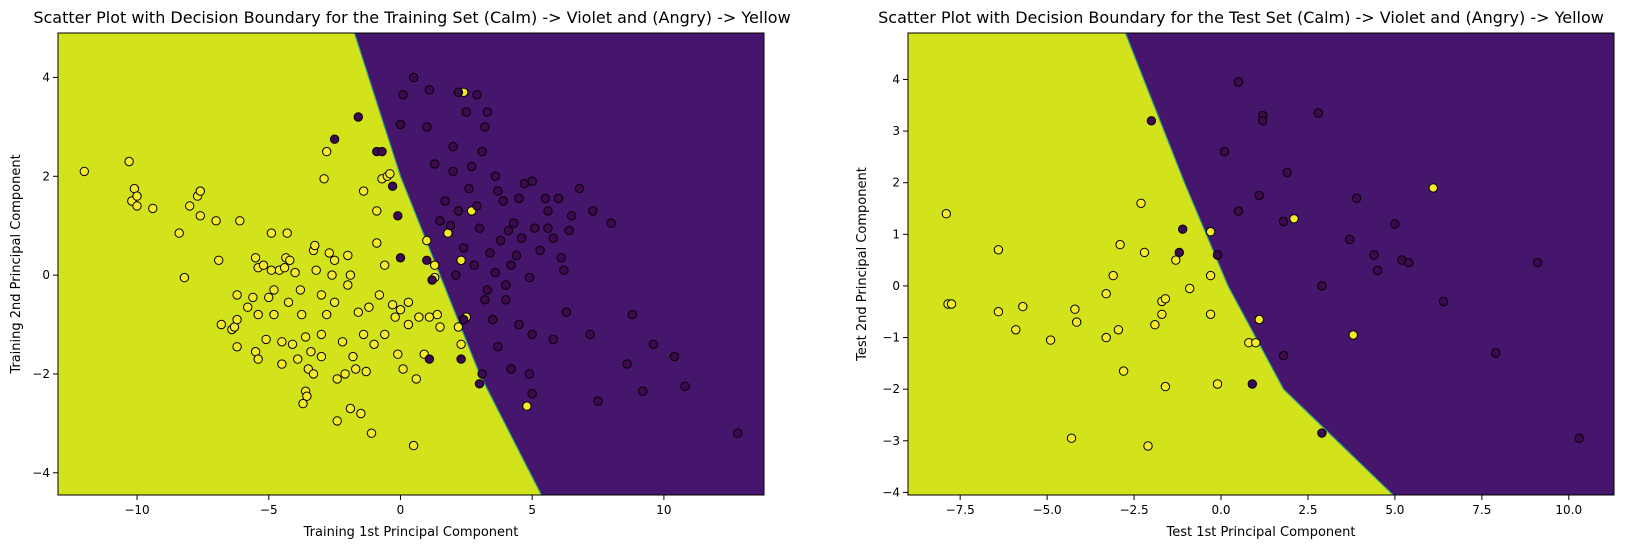 The width and height of the screenshot is (1646, 547). I want to click on test-y-tick-label: −2, so click(891, 389).